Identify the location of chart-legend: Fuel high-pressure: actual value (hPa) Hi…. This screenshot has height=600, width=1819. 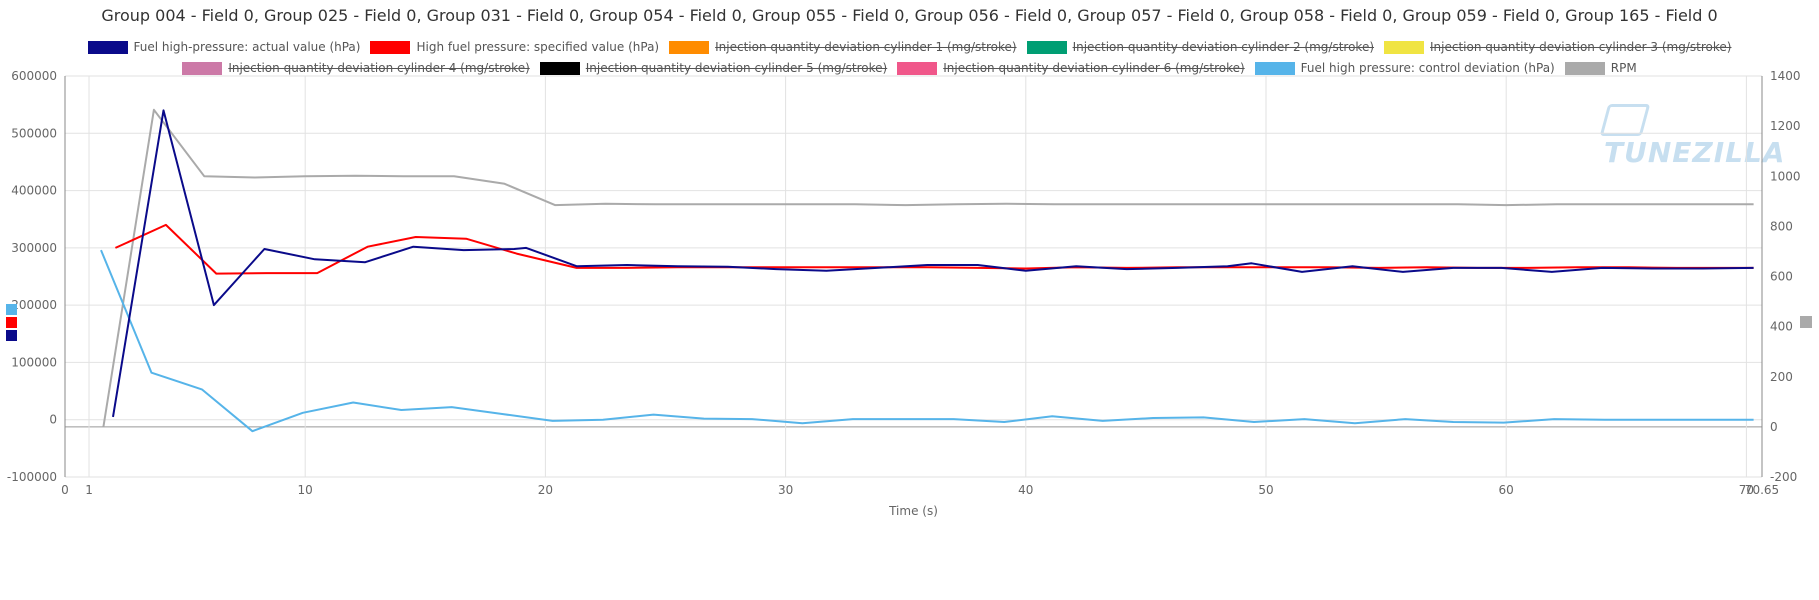
(909, 61).